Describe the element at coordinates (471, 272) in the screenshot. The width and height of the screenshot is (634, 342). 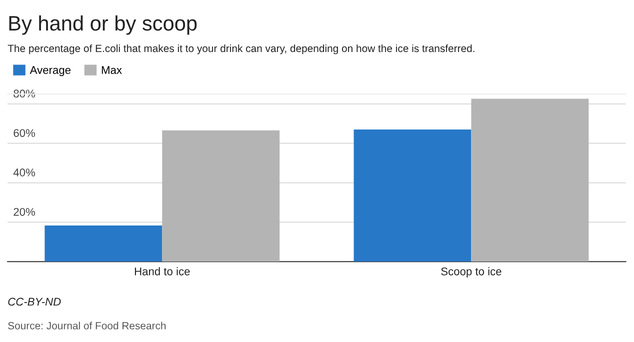
I see `x-tick-label: Scoop to ice` at that location.